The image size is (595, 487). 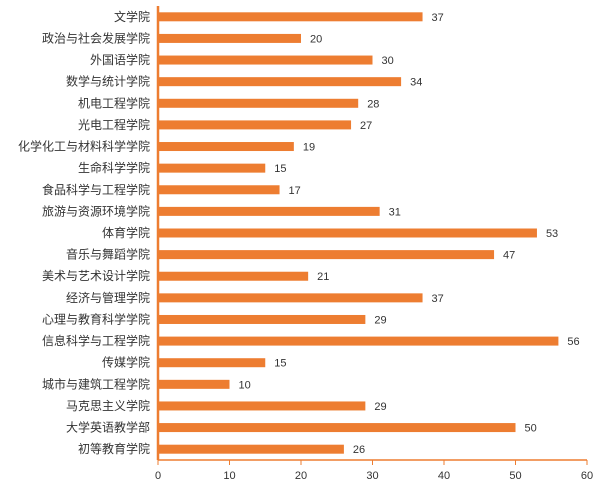 I want to click on category-label: 音乐与舞蹈学院, so click(x=108, y=254).